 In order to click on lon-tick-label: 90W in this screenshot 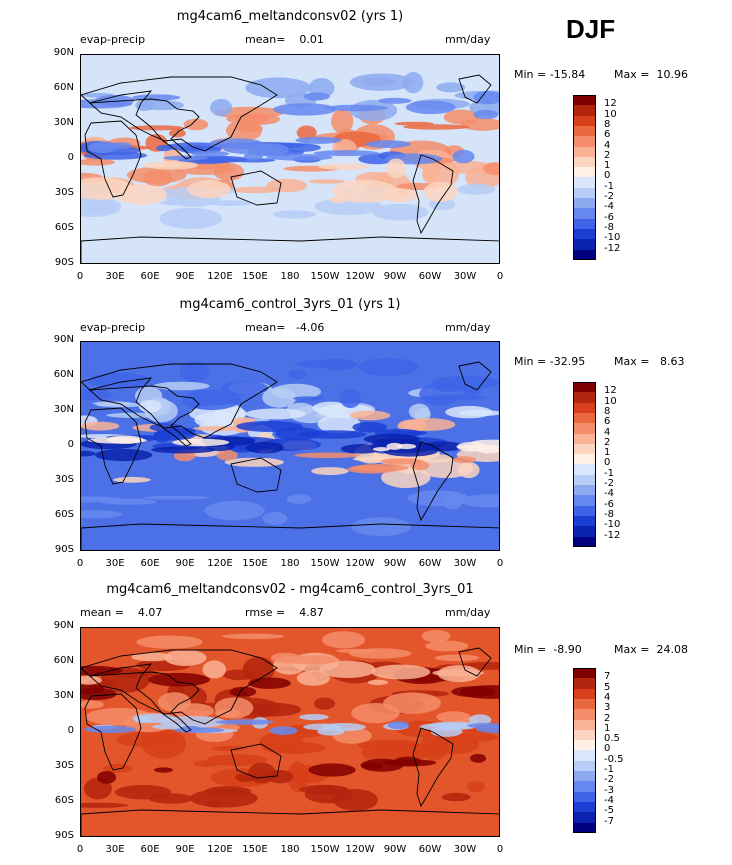, I will do `click(395, 276)`.